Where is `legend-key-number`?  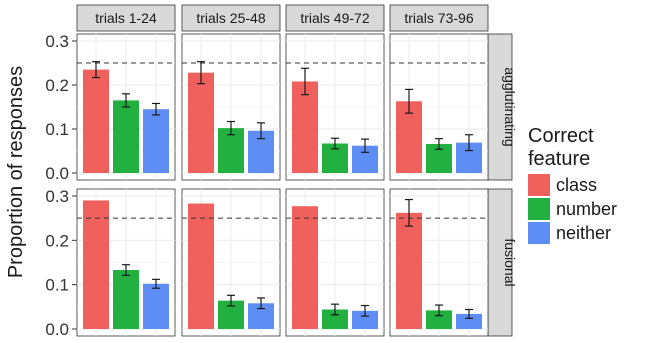 legend-key-number is located at coordinates (539, 209).